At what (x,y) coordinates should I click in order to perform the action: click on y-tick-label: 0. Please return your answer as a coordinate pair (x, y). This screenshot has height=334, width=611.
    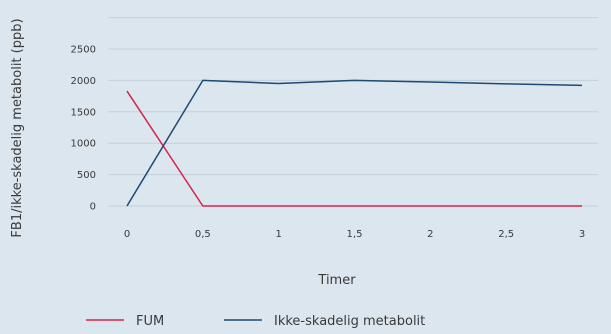
    Looking at the image, I should click on (93, 207).